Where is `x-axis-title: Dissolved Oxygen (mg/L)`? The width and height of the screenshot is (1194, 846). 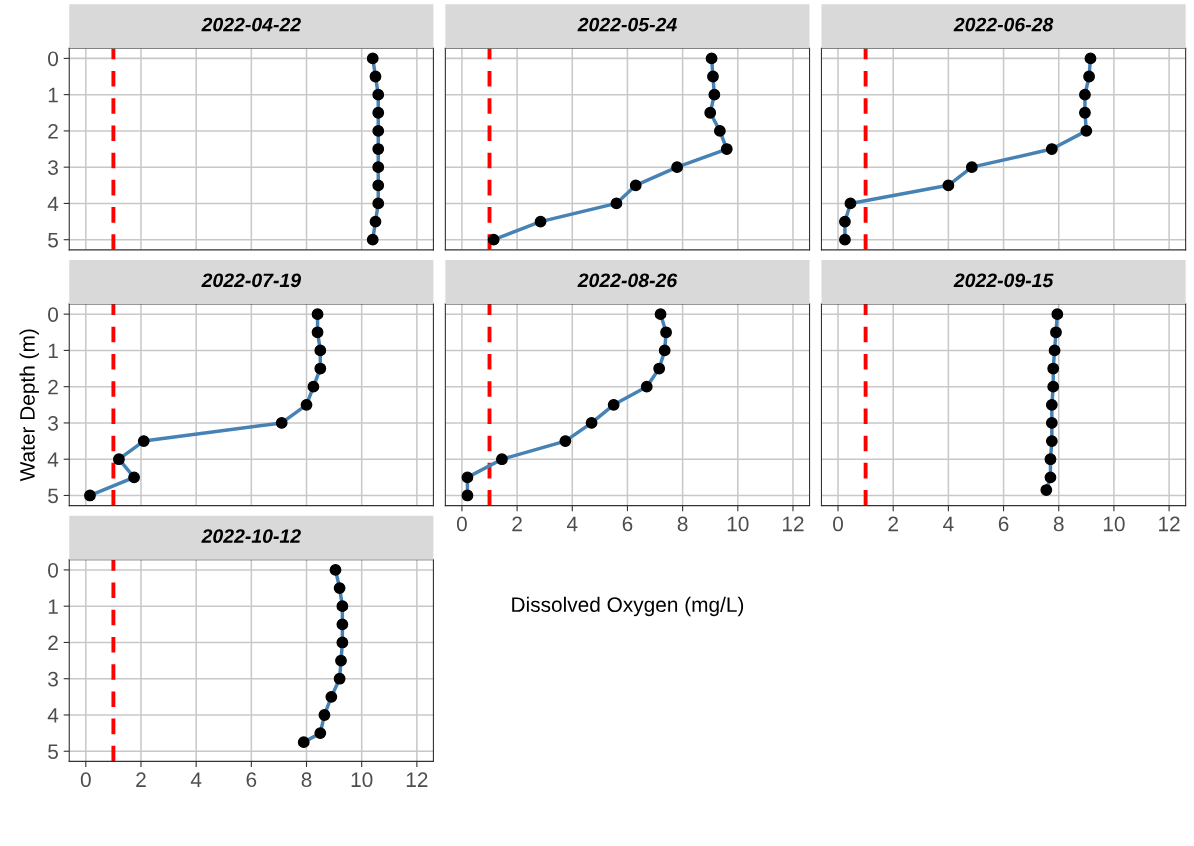 x-axis-title: Dissolved Oxygen (mg/L) is located at coordinates (628, 606).